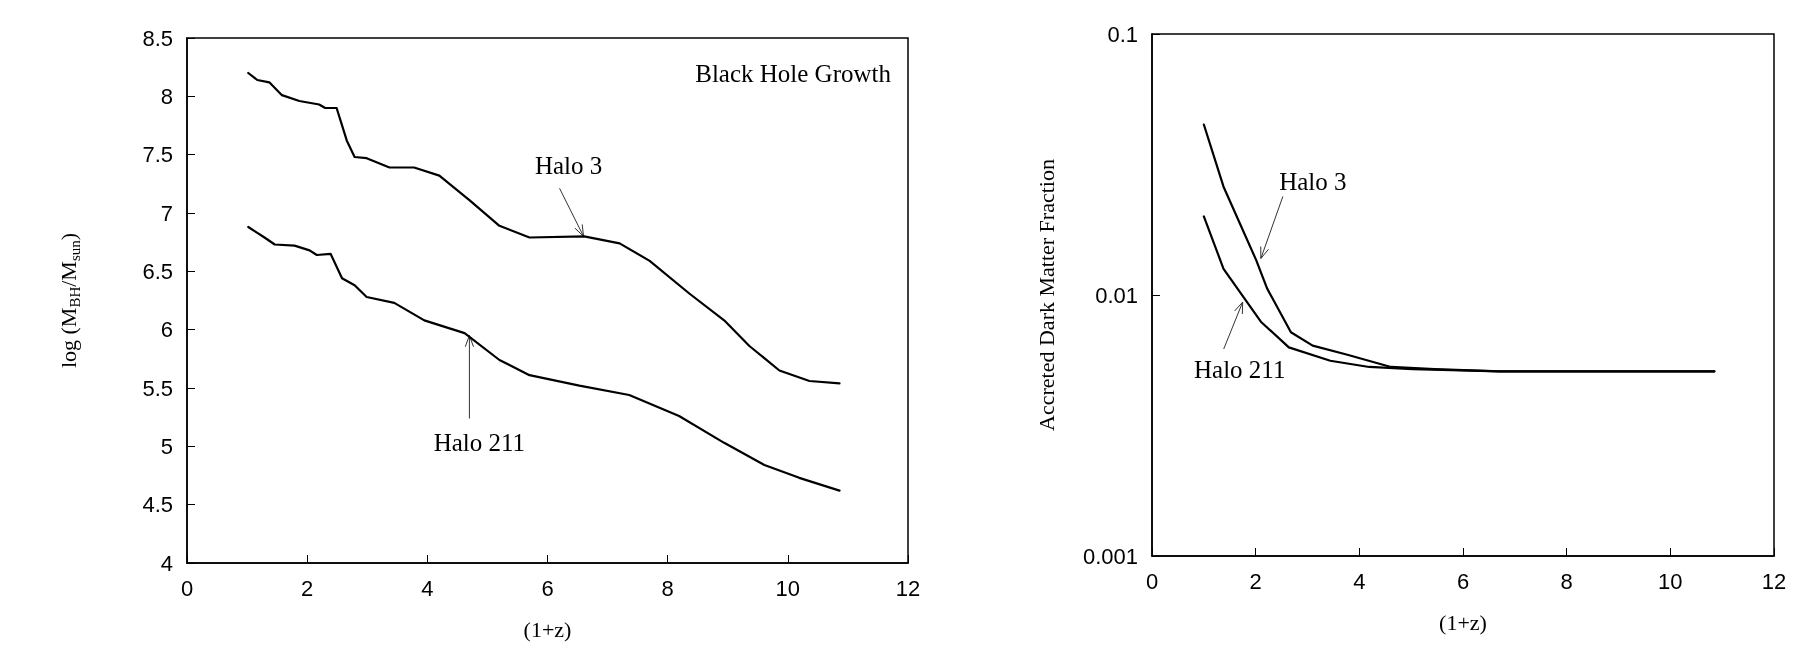  What do you see at coordinates (157, 38) in the screenshot?
I see `y-tick-label: 8.5` at bounding box center [157, 38].